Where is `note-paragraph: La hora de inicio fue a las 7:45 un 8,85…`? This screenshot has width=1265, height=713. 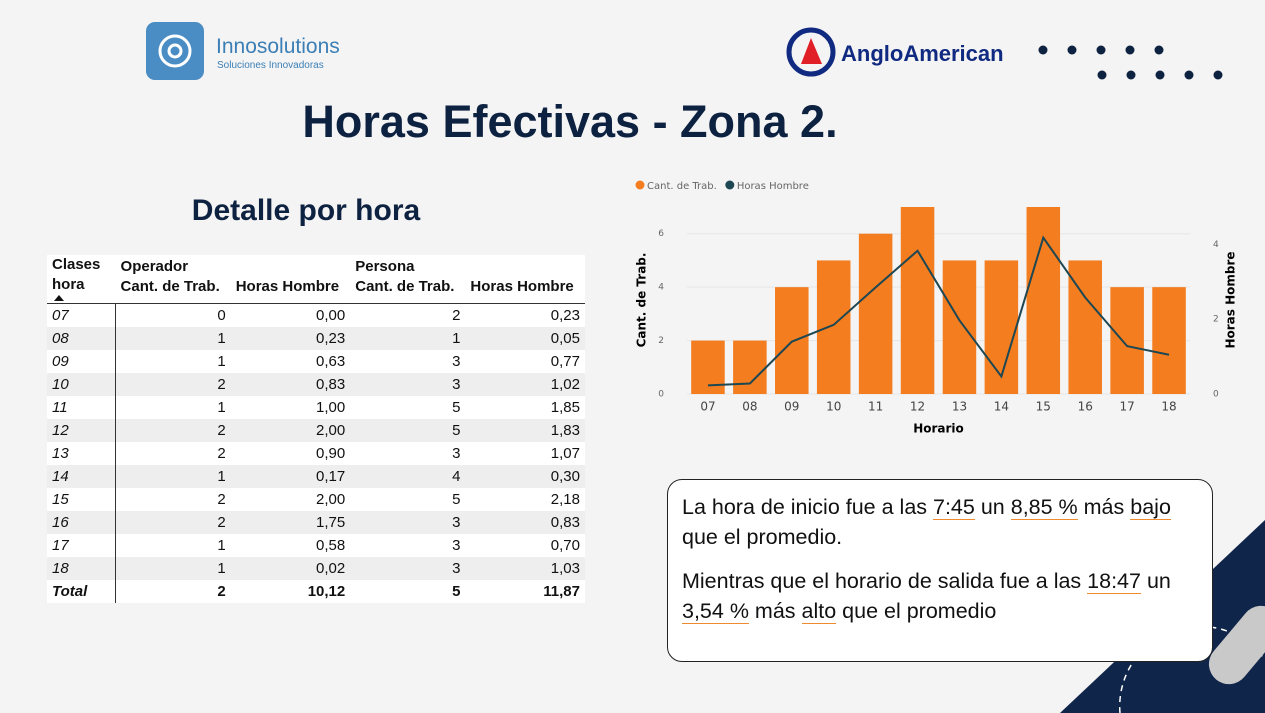
note-paragraph: La hora de inicio fue a las 7:45 un 8,85… is located at coordinates (940, 522).